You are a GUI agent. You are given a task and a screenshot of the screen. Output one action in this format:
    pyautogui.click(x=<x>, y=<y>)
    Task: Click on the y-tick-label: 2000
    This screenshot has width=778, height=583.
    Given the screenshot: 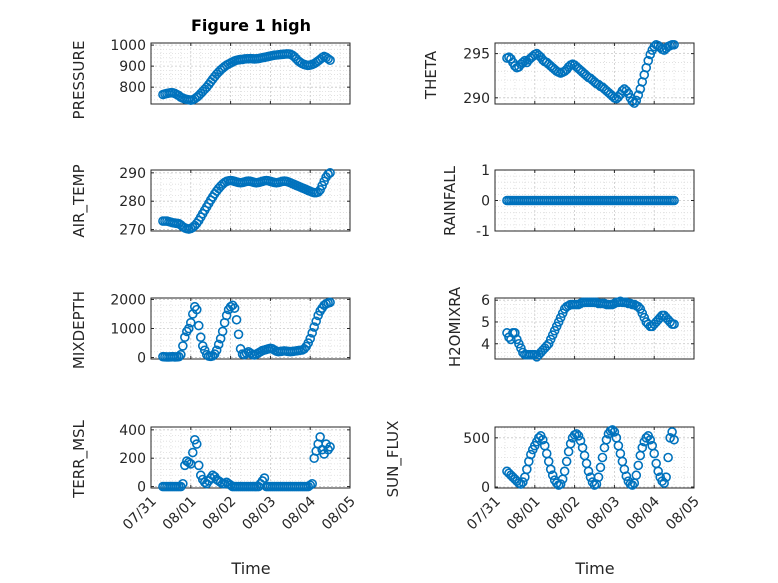 What is the action you would take?
    pyautogui.click(x=128, y=300)
    